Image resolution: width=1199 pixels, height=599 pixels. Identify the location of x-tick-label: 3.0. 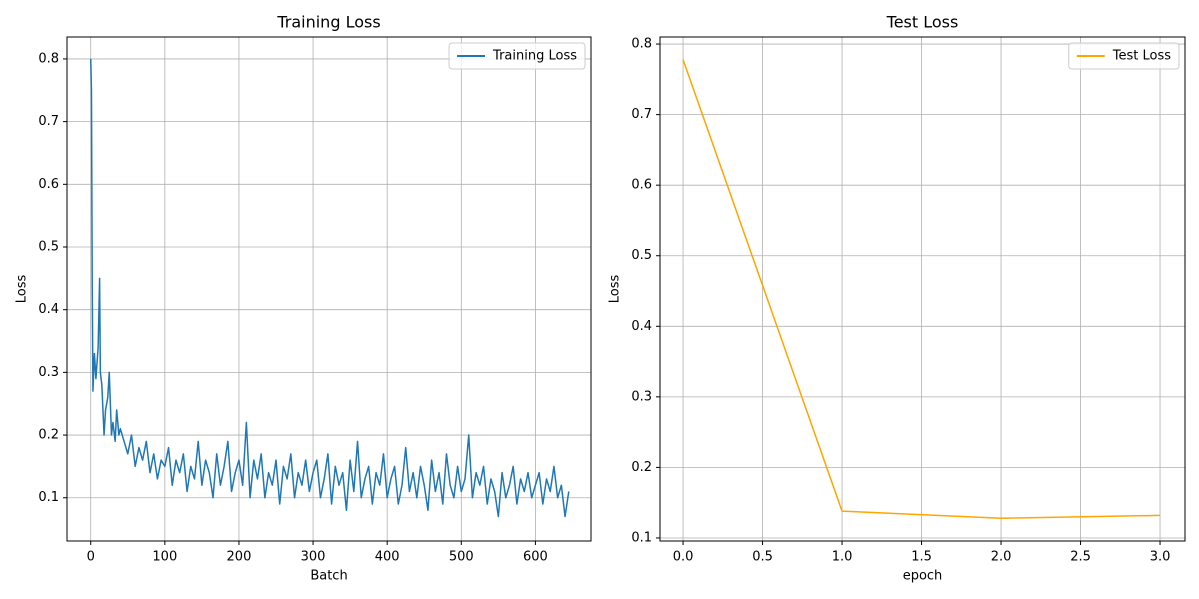
(1160, 557).